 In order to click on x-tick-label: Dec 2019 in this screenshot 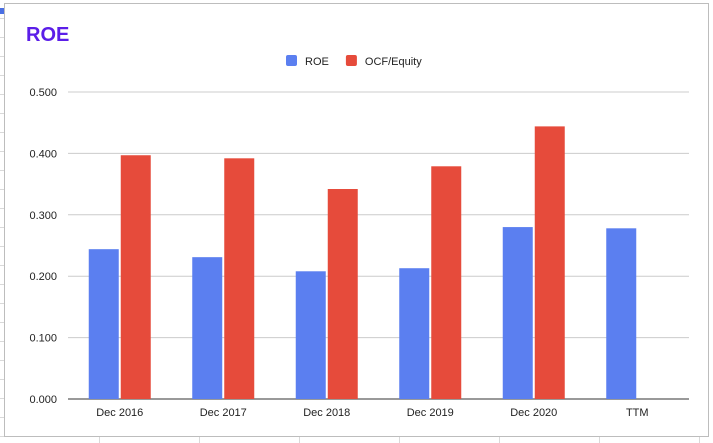, I will do `click(430, 413)`.